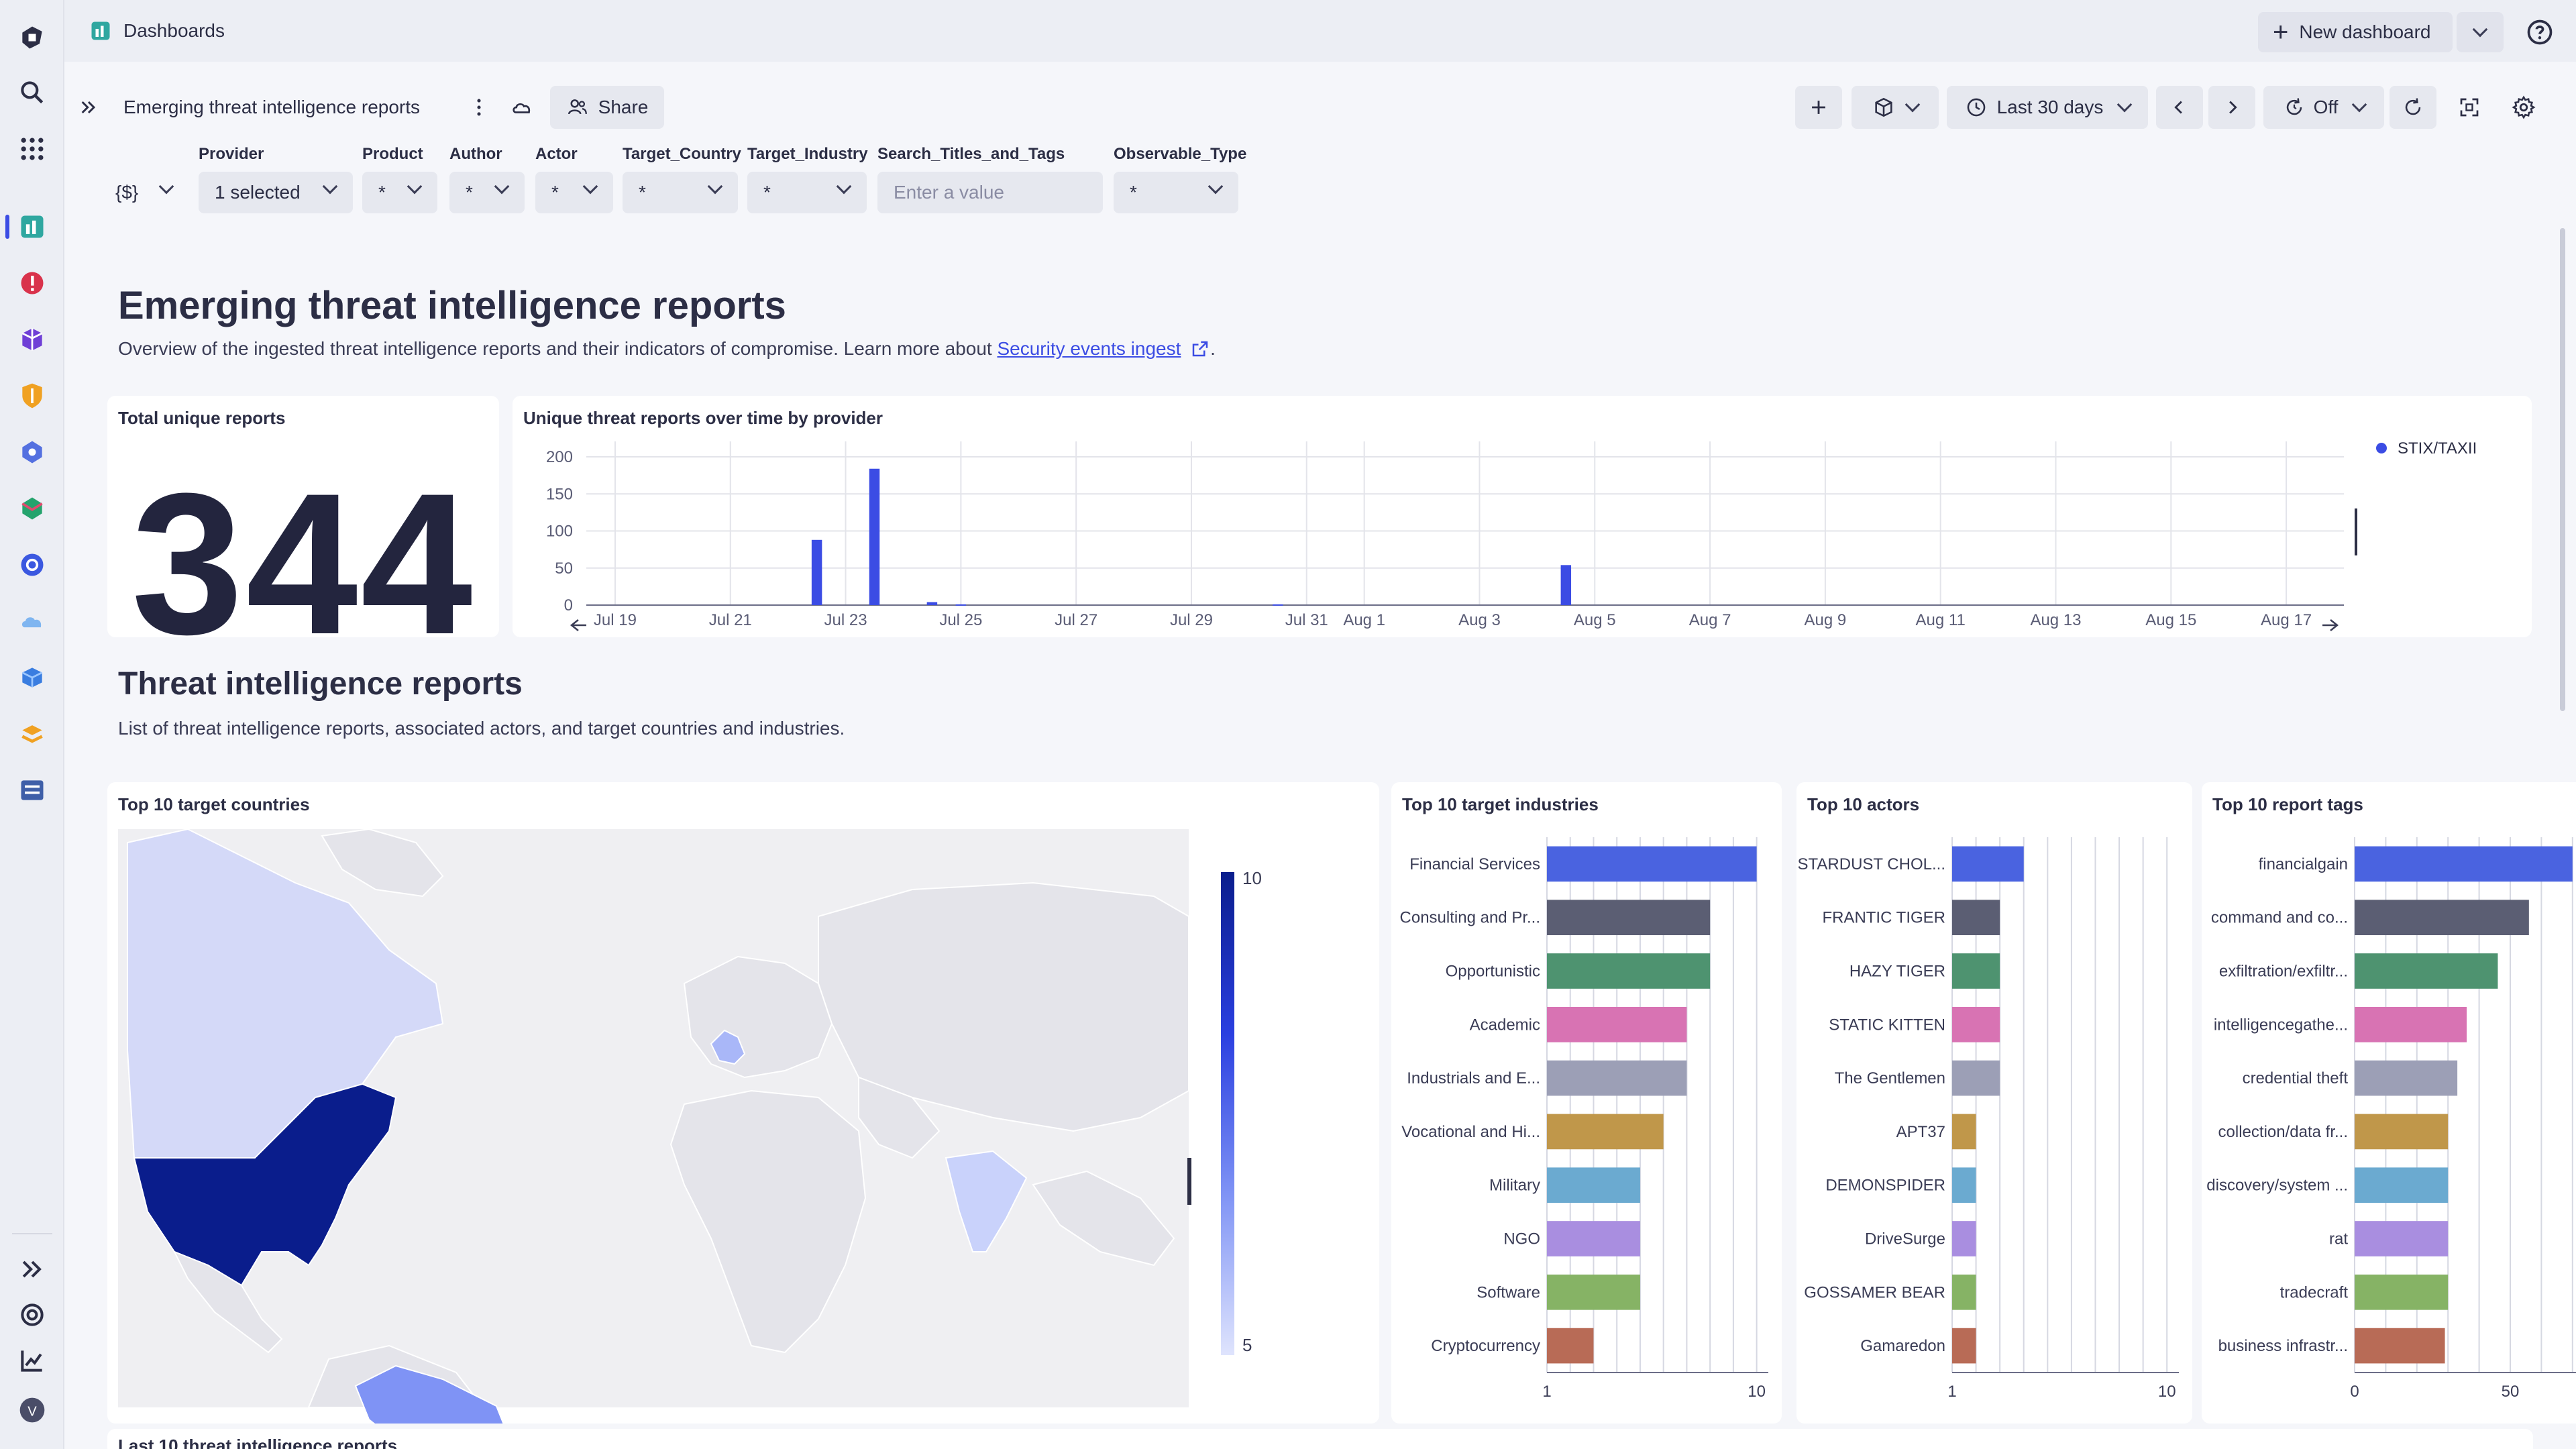 Image resolution: width=2576 pixels, height=1449 pixels. What do you see at coordinates (1003, 1006) in the screenshot?
I see `russia-asia-region` at bounding box center [1003, 1006].